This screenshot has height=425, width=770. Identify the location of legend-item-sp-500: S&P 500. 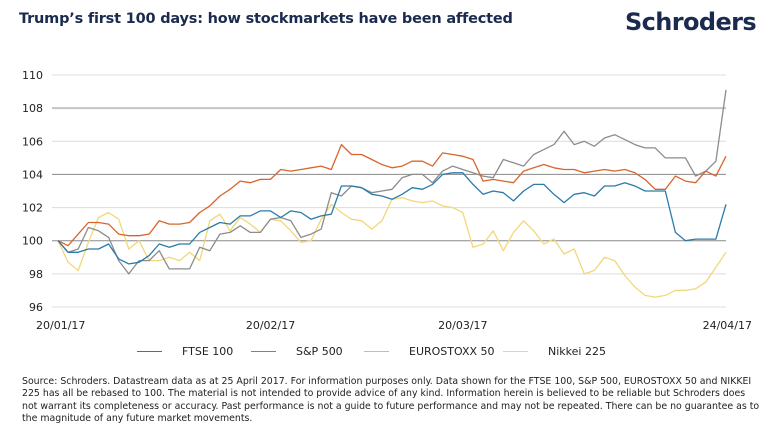
(297, 351).